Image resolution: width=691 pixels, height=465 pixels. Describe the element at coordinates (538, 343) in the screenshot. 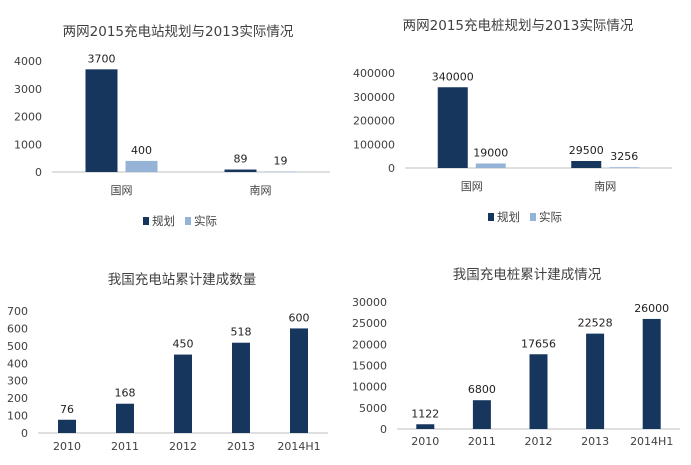

I see `data-label: 17656` at that location.